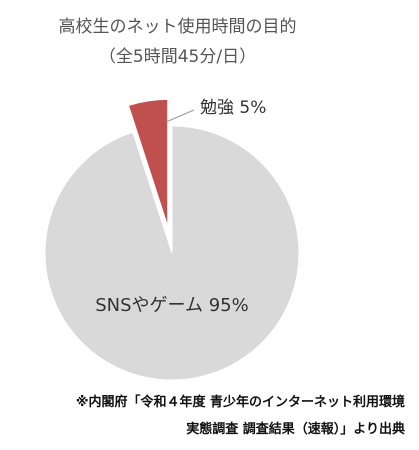 The width and height of the screenshot is (419, 450). What do you see at coordinates (233, 108) in the screenshot?
I see `slice-label-study: 勉強 5%` at bounding box center [233, 108].